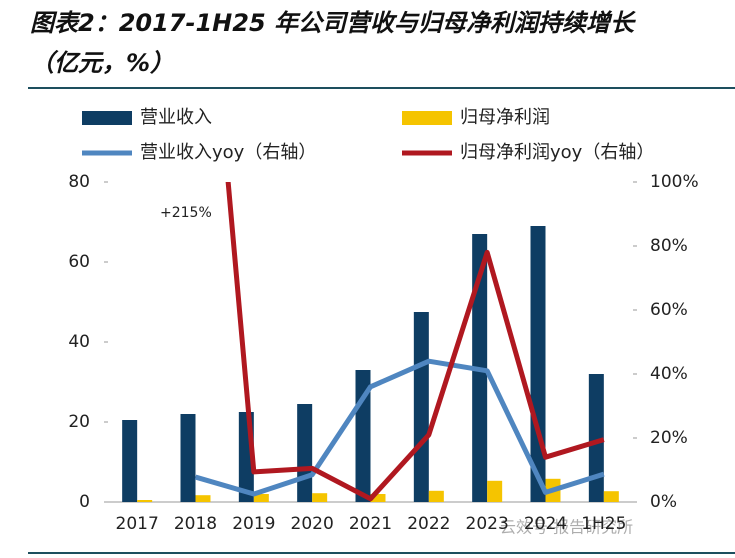  What do you see at coordinates (102, 63) in the screenshot?
I see `chart-subtitle: （亿元，%）` at bounding box center [102, 63].